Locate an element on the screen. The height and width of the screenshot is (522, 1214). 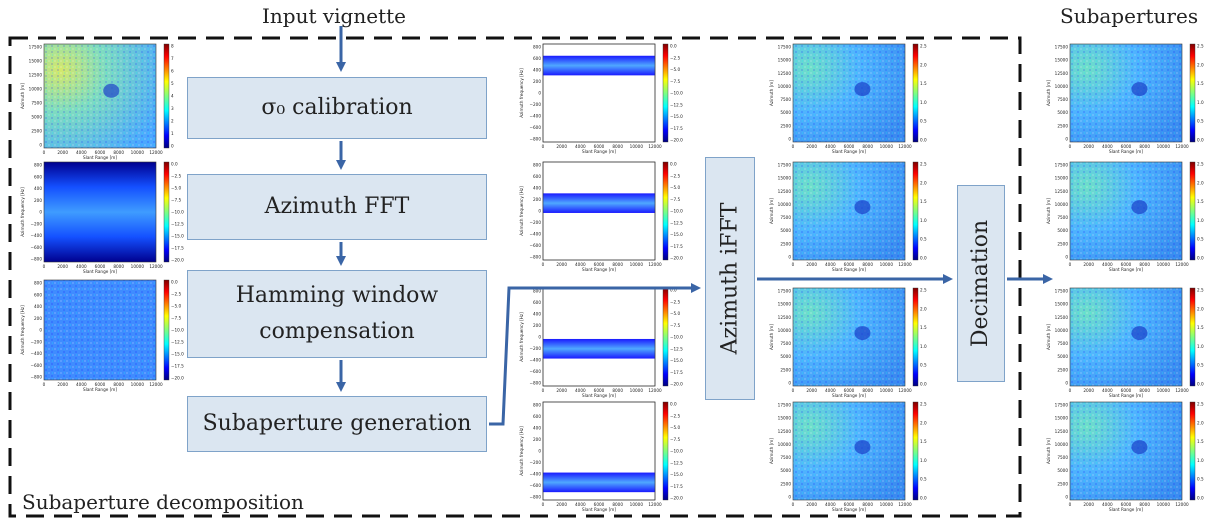
decimation-label: Decimation is located at coordinates (981, 283).